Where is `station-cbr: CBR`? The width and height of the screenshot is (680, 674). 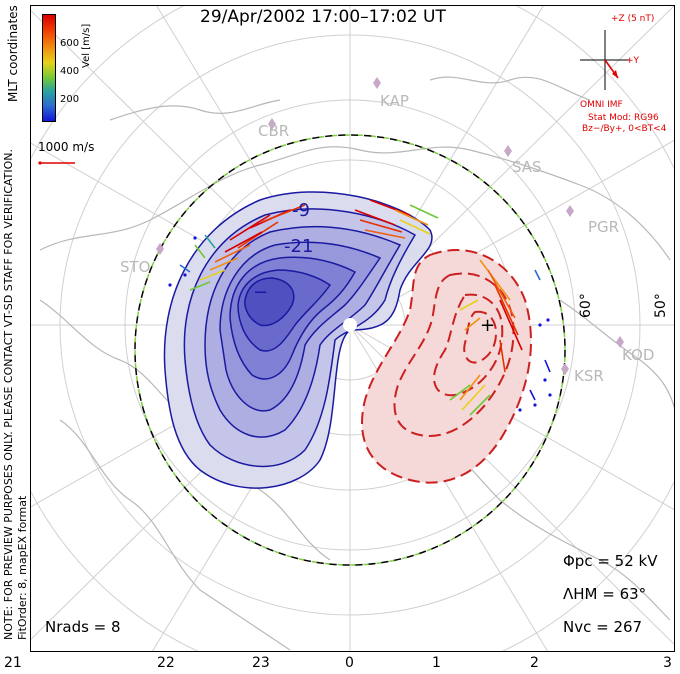
station-cbr: CBR is located at coordinates (274, 131).